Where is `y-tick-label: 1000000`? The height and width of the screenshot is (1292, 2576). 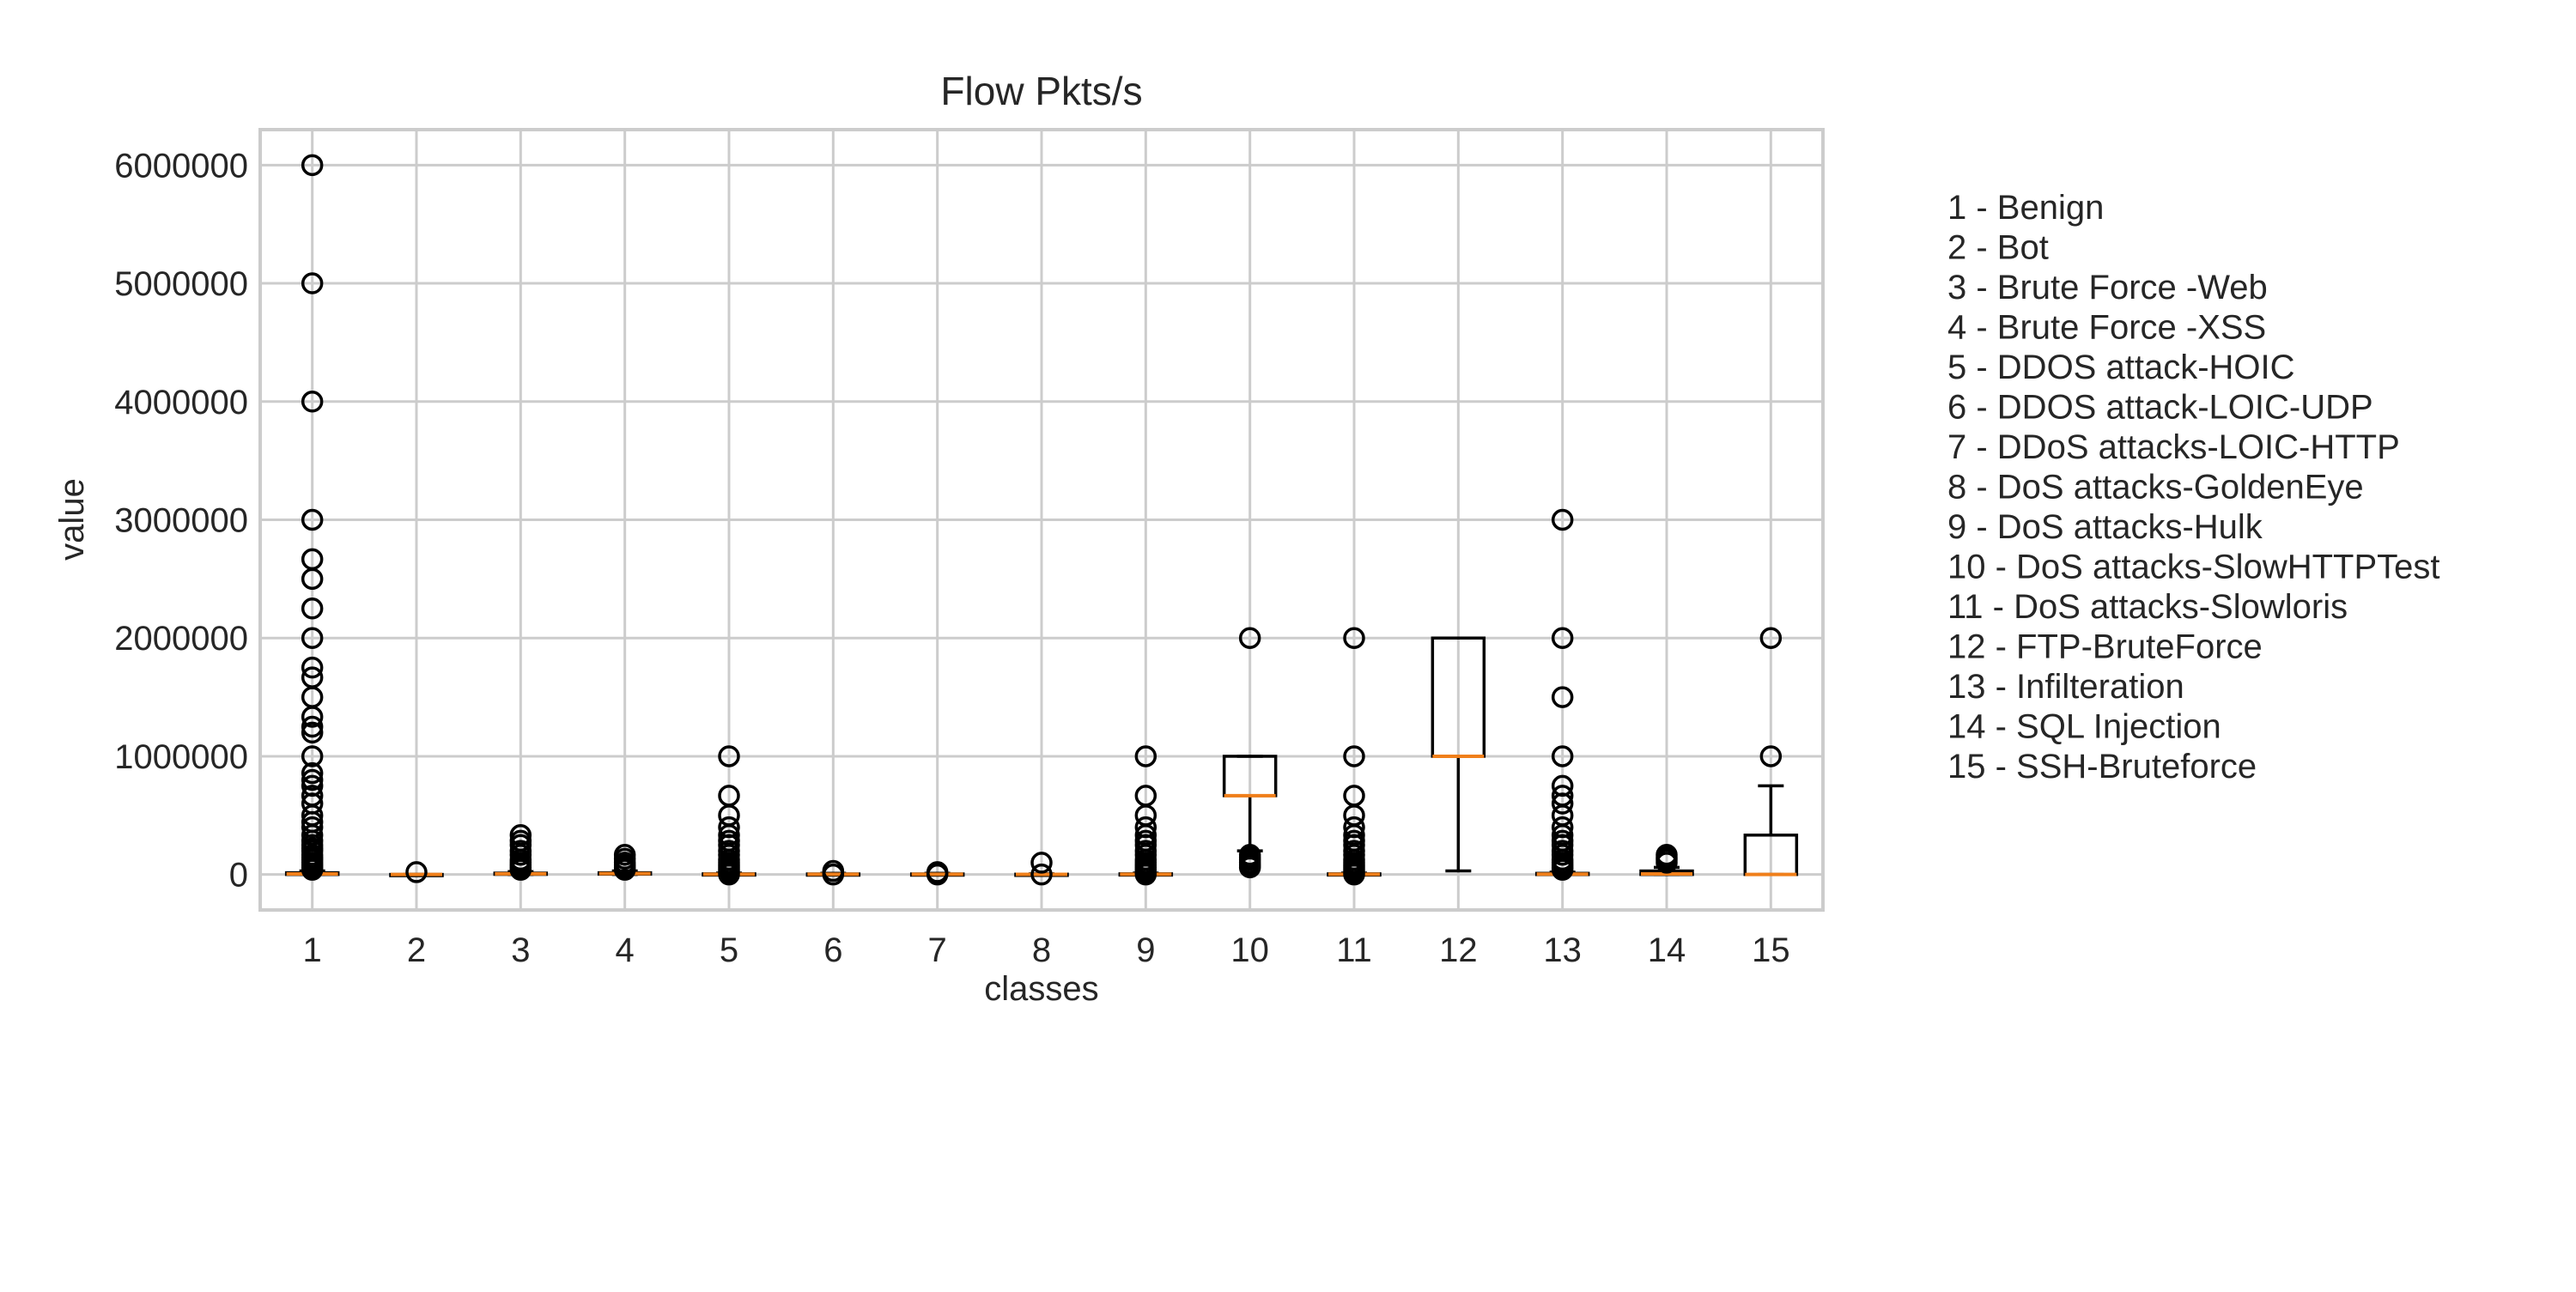 y-tick-label: 1000000 is located at coordinates (181, 757).